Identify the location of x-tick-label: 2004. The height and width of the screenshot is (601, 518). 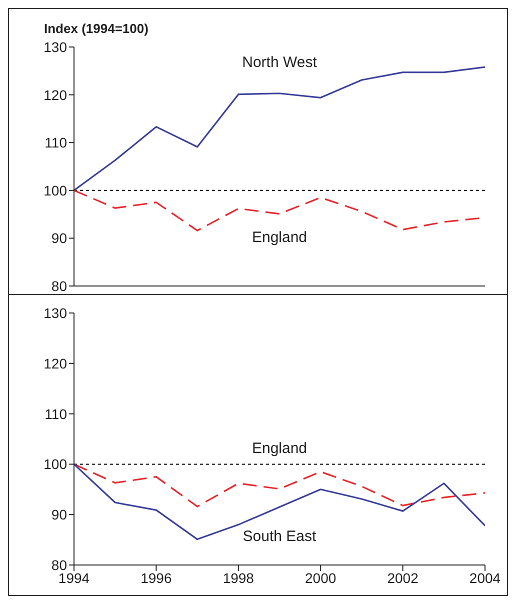
(485, 578).